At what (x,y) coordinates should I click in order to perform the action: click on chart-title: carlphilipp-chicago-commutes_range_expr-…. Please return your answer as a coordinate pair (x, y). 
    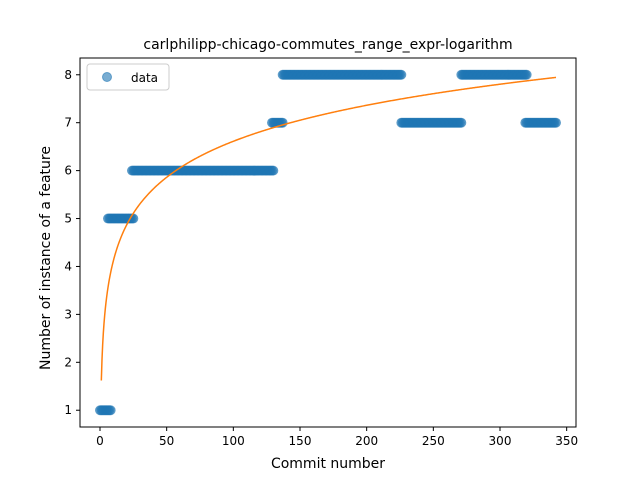
    Looking at the image, I should click on (327, 45).